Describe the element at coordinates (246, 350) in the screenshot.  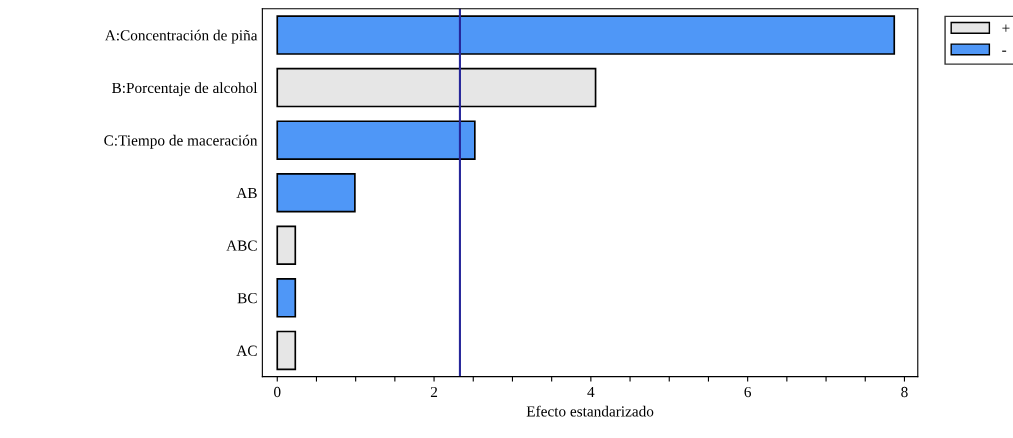
I see `y-tick-label: AC` at that location.